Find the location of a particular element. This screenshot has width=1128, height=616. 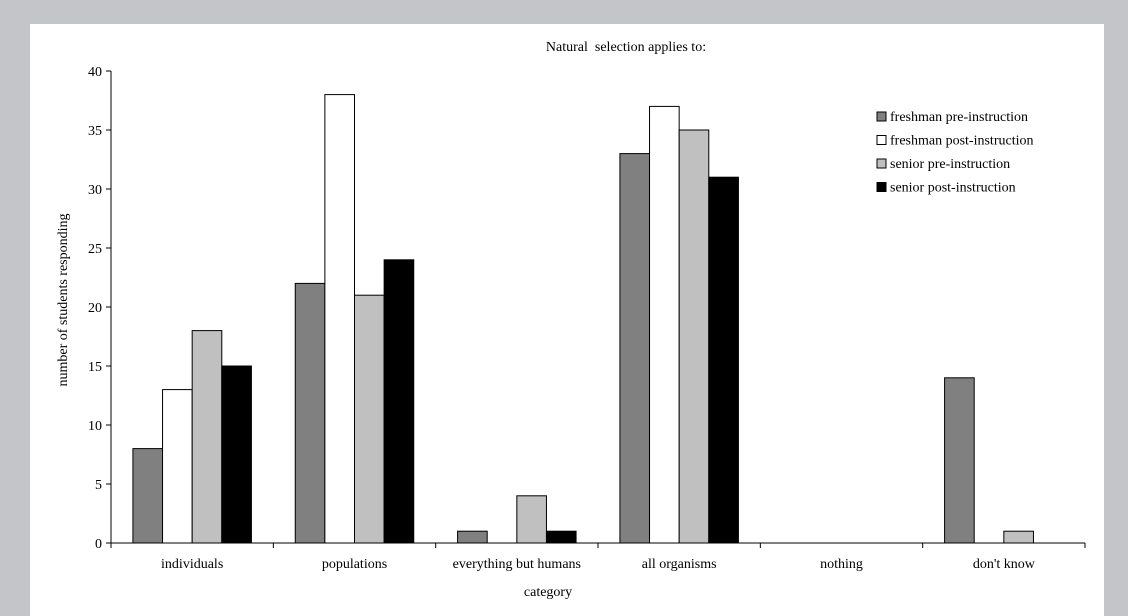

x-category-label: nothing is located at coordinates (841, 564).